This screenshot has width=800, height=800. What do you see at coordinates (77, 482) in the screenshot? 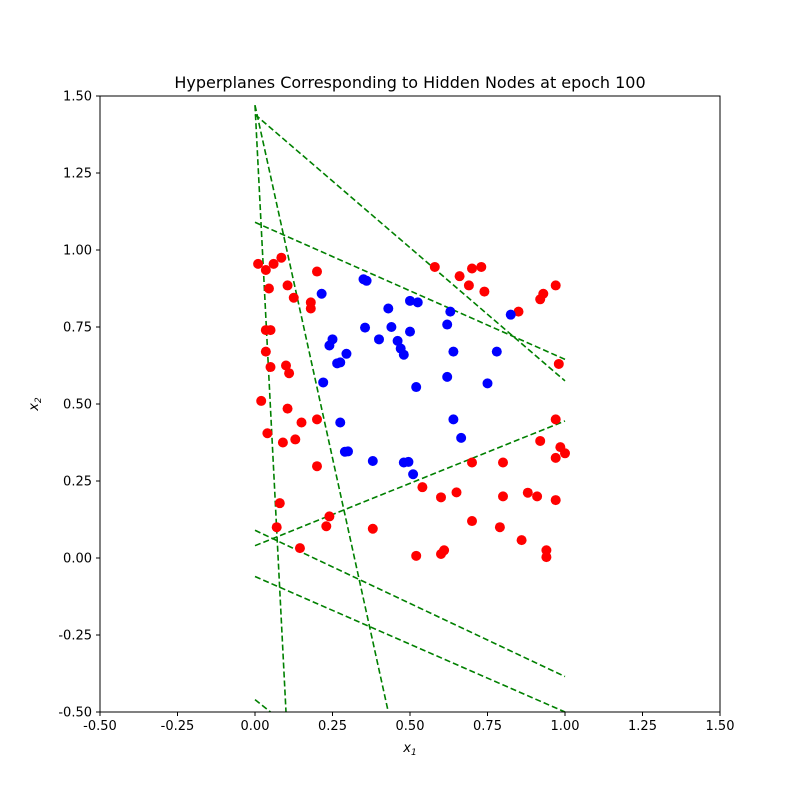
I see `y-tick-label: 0.25` at bounding box center [77, 482].